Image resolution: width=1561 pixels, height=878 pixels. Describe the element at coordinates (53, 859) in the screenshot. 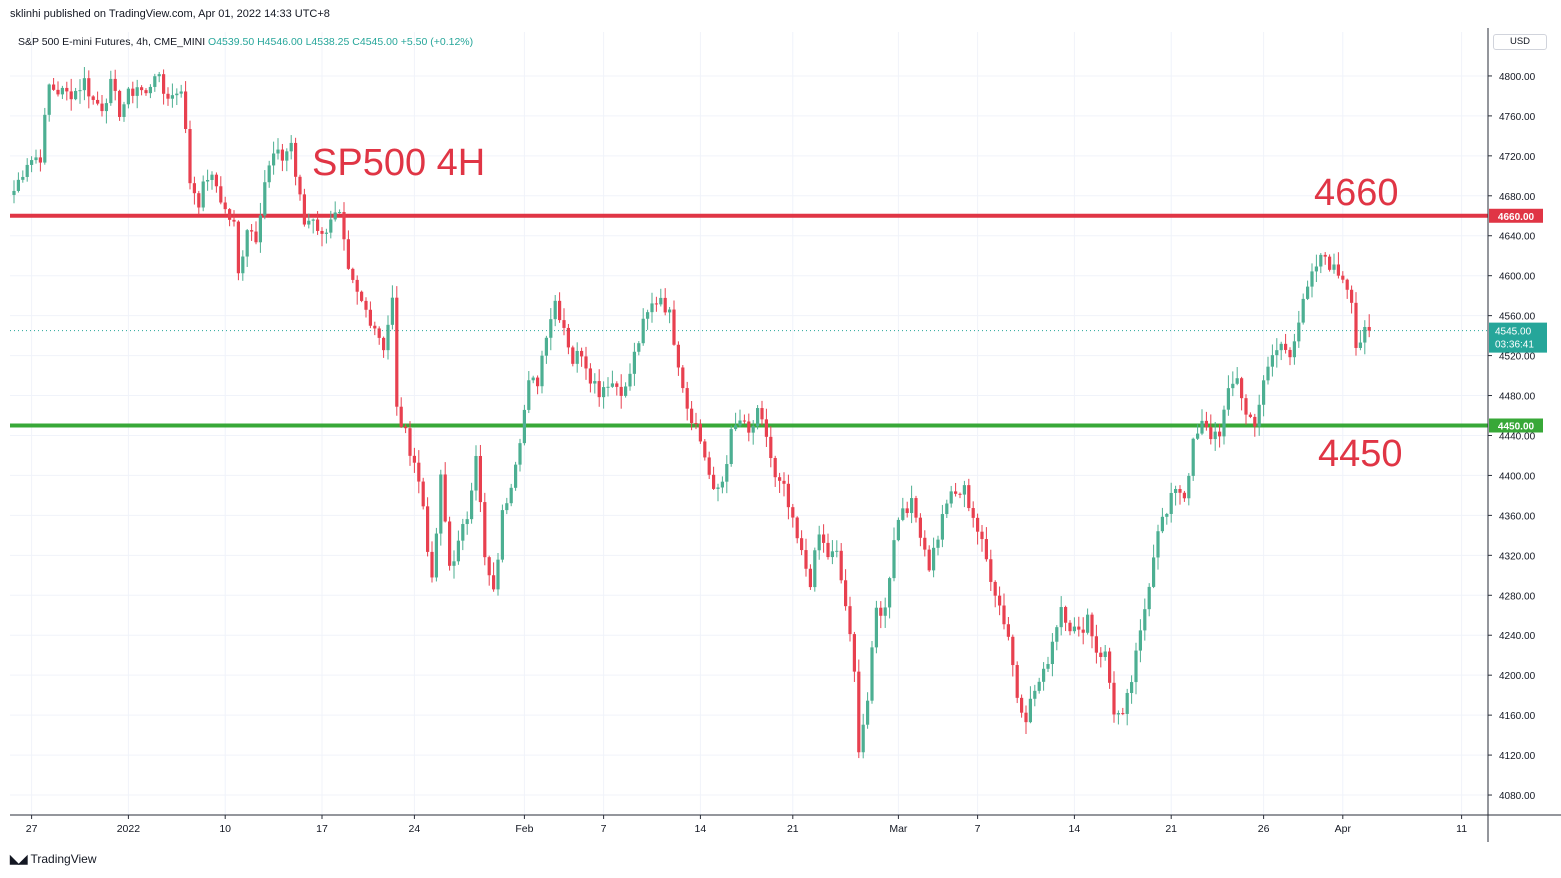

I see `footer-brand: ◣◢ TradingView` at that location.